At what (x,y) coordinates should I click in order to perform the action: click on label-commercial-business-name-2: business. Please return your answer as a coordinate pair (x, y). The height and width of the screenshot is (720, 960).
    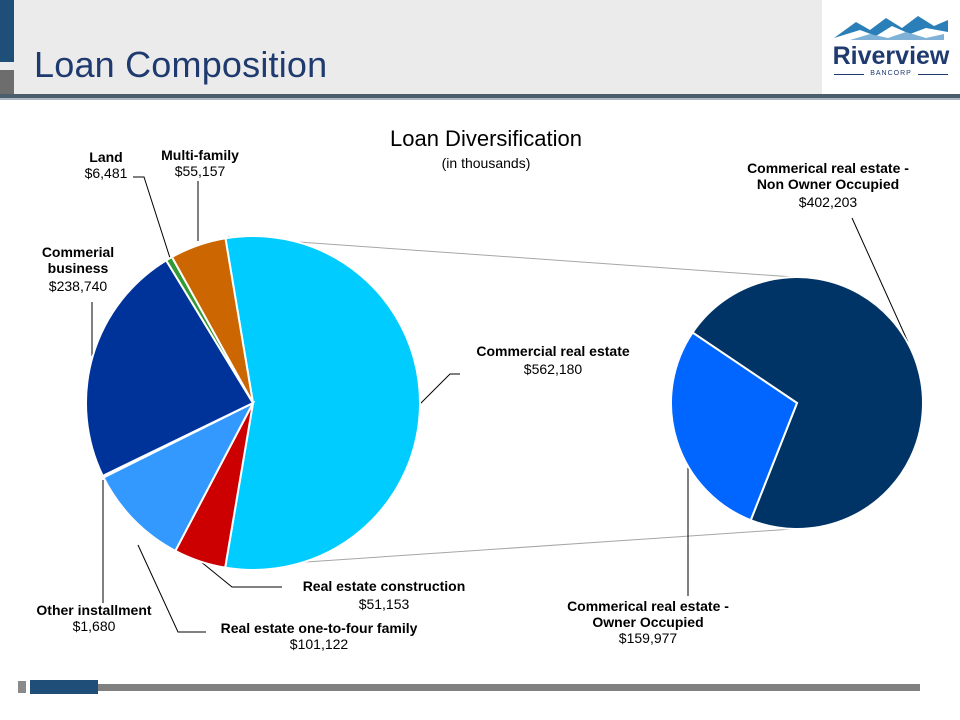
    Looking at the image, I should click on (78, 268).